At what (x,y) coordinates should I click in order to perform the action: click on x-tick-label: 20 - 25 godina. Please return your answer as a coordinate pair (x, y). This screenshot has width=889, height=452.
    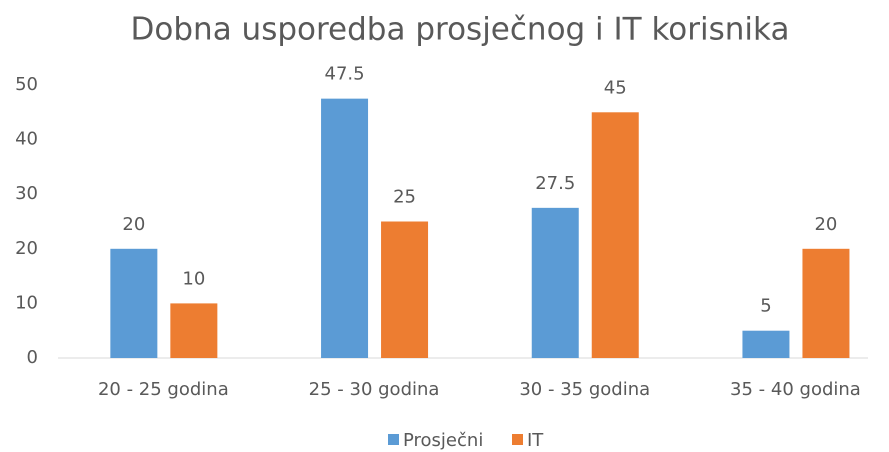
    Looking at the image, I should click on (163, 389).